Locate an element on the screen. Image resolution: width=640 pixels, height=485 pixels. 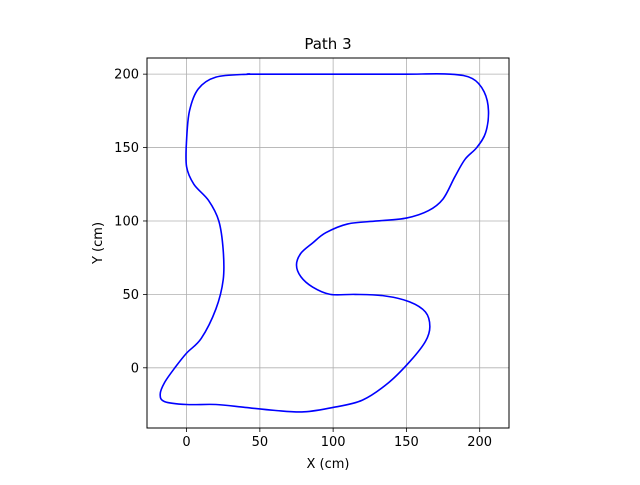
y-tick-label: 200 is located at coordinates (126, 75).